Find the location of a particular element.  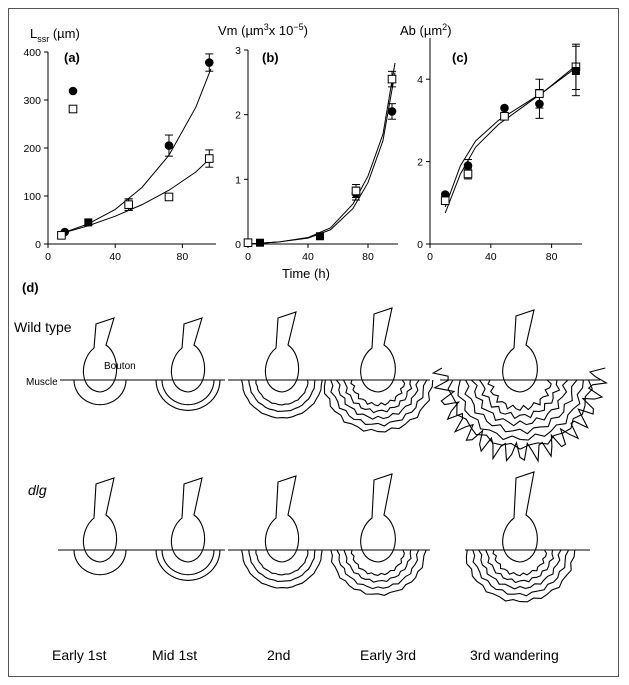

chart-a: Lssr (µm) (a) 0 100 200 300 400 0 40 80 is located at coordinates (119, 144).